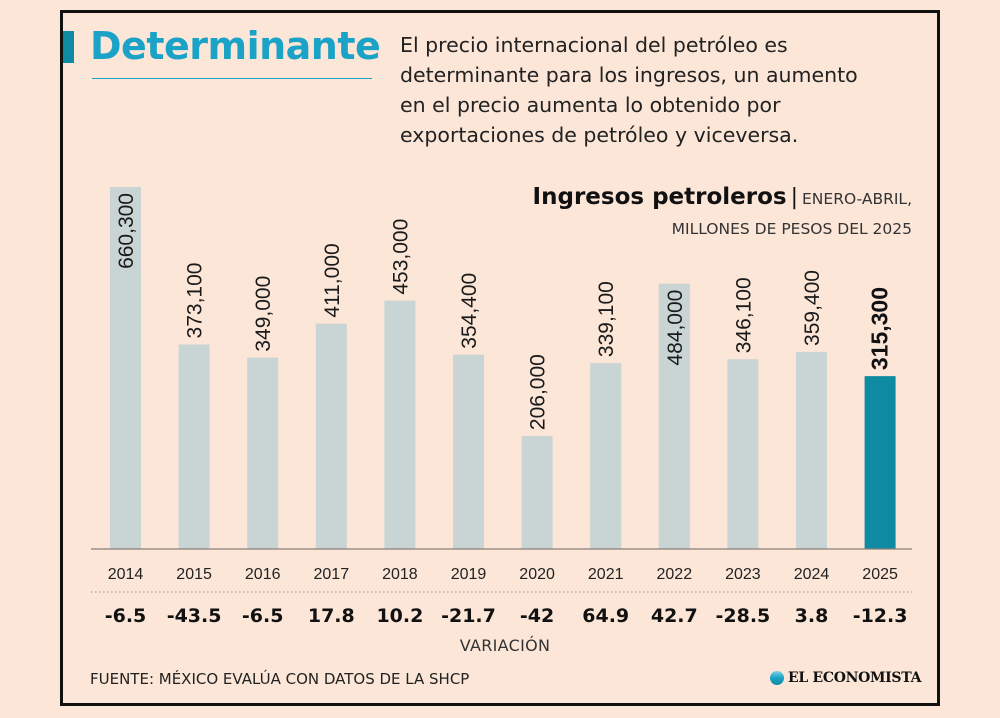 The width and height of the screenshot is (1000, 718). I want to click on value-label: 373,100, so click(195, 301).